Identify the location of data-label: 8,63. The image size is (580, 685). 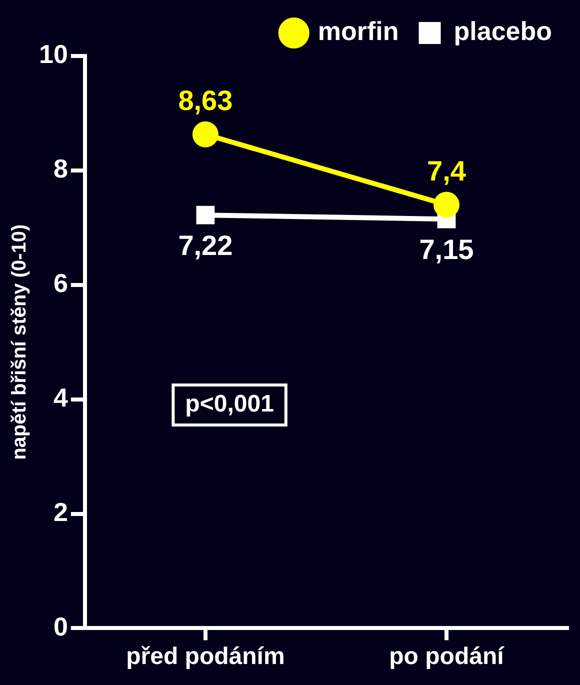
(205, 100).